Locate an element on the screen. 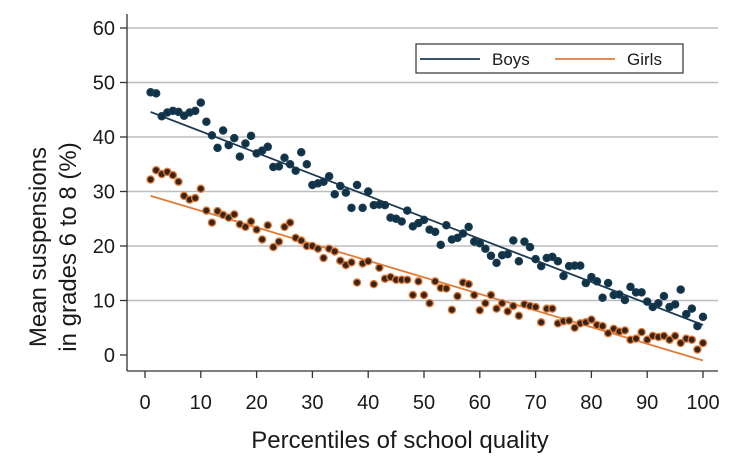  x-tick-label-20: 20 is located at coordinates (256, 403).